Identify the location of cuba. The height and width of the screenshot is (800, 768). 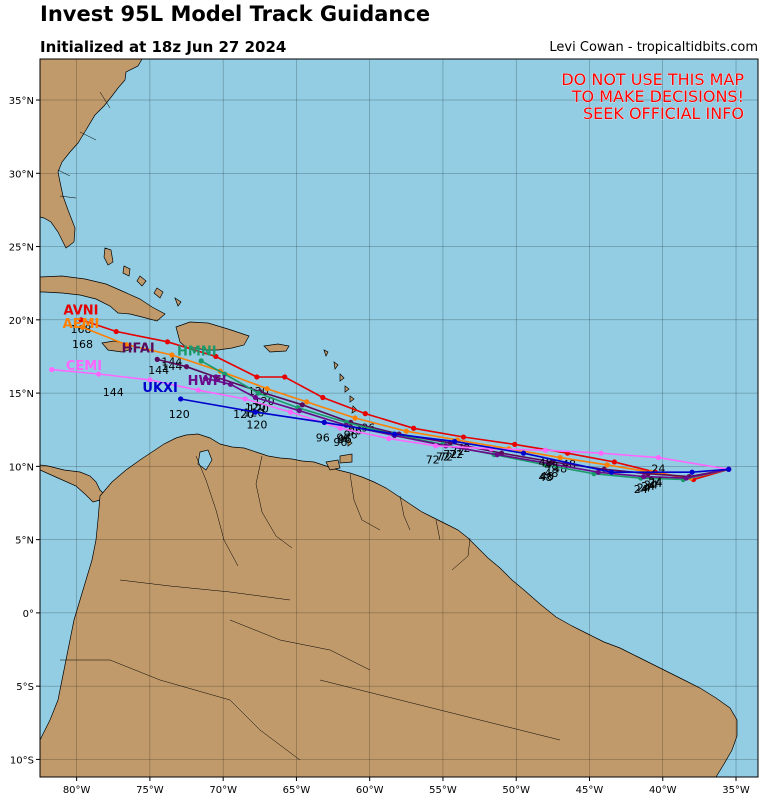
(103, 298).